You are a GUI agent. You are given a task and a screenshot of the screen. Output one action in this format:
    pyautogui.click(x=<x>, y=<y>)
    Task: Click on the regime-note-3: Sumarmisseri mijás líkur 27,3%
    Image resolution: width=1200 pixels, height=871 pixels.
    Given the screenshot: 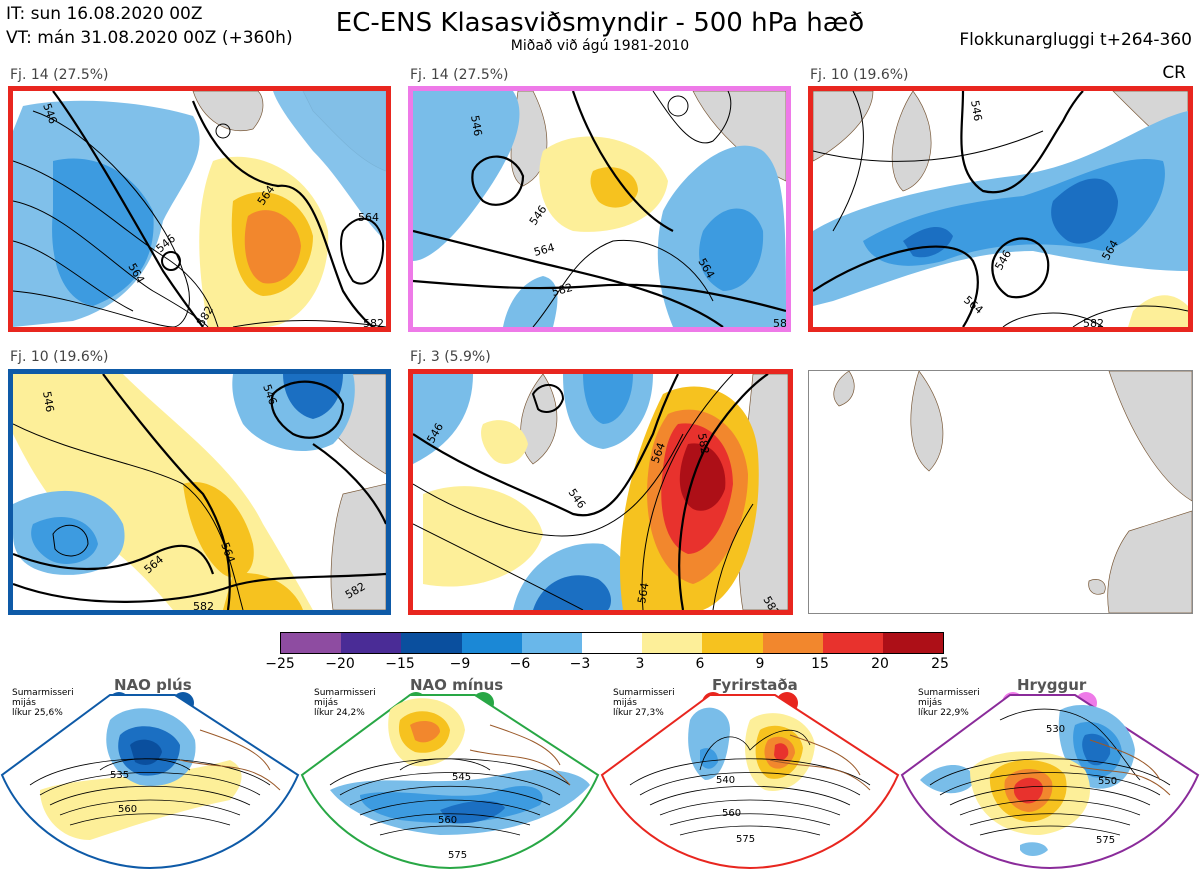 What is the action you would take?
    pyautogui.click(x=644, y=703)
    